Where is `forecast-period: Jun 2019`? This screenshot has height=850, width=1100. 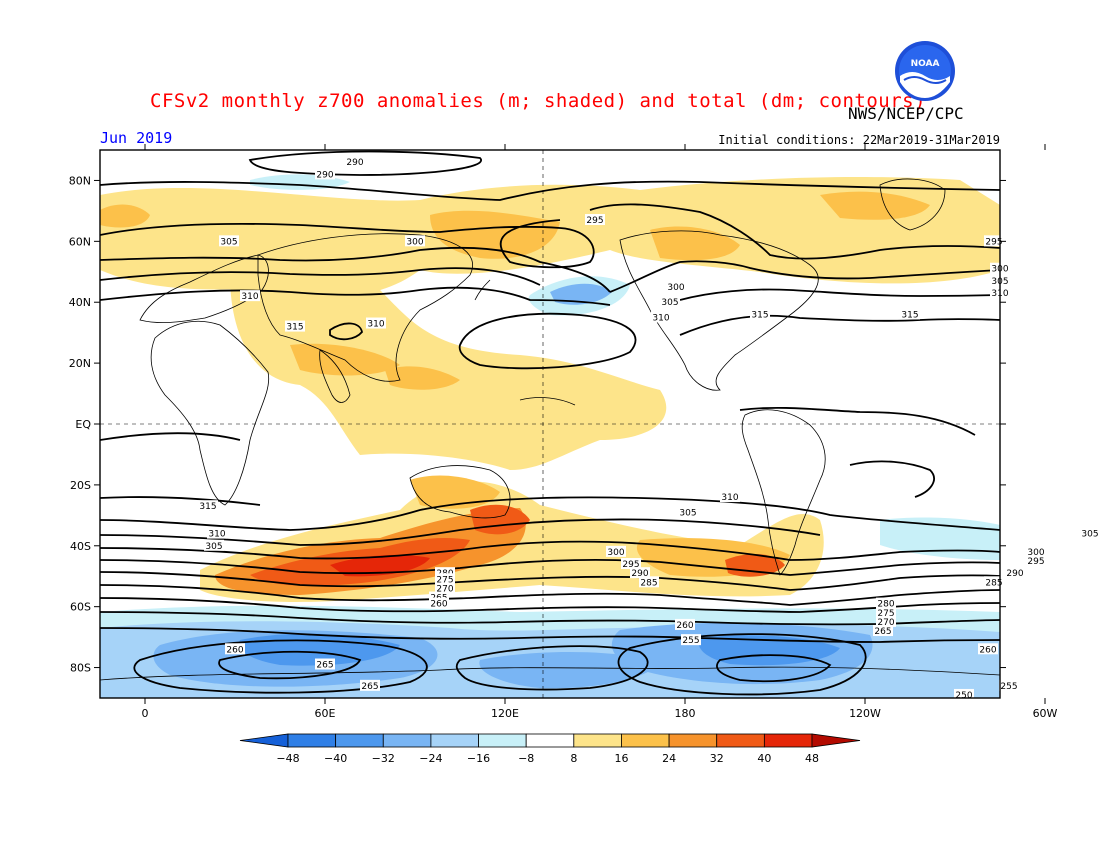 forecast-period: Jun 2019 is located at coordinates (136, 138).